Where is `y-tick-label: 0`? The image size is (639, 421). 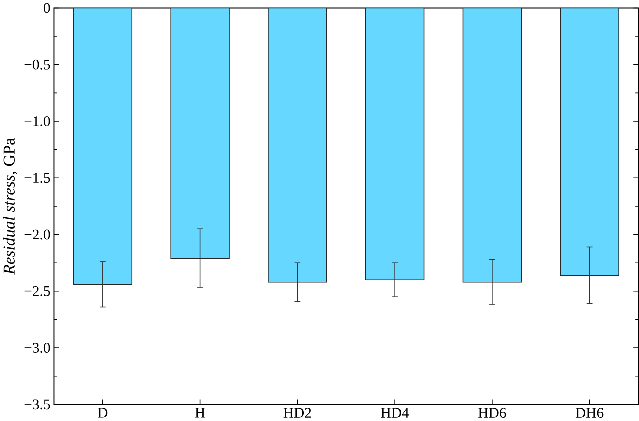 y-tick-label: 0 is located at coordinates (47, 8).